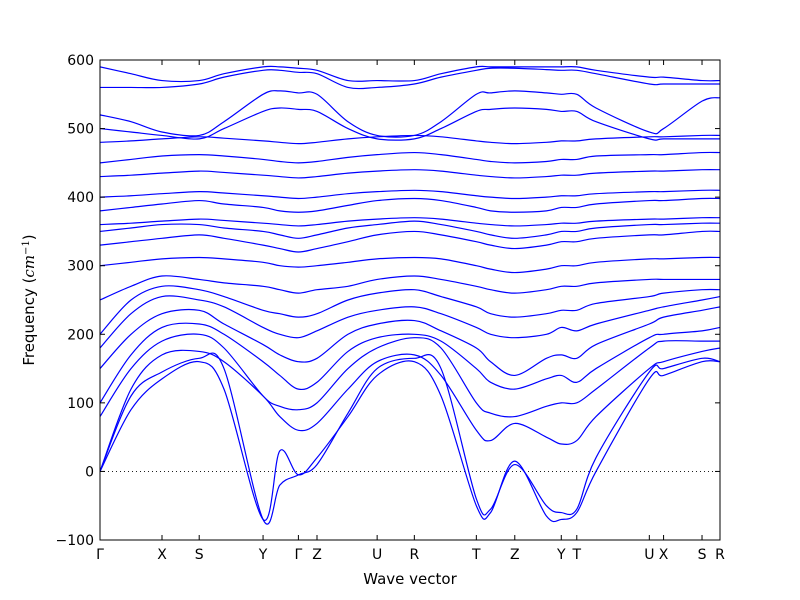  What do you see at coordinates (29, 322) in the screenshot?
I see `y-axis-label-main: Frequency (` at bounding box center [29, 322].